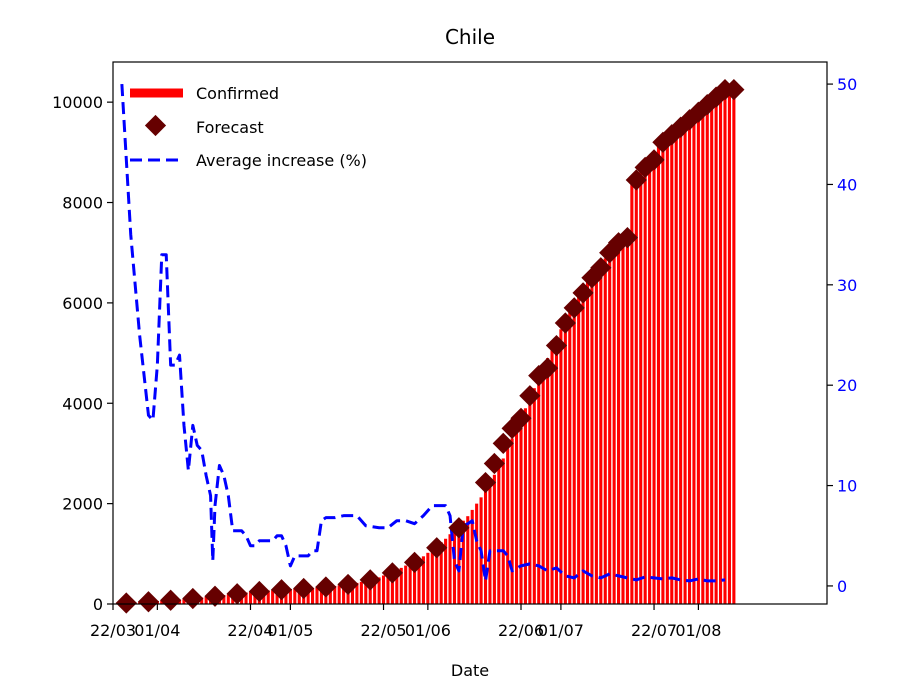  I want to click on left-tick-label: 2000, so click(82, 504).